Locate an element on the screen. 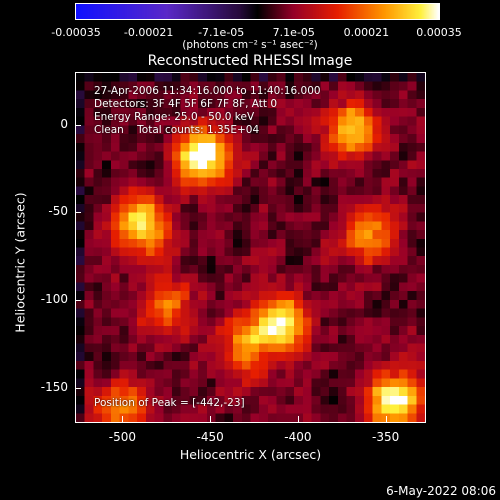  y-axis-label: Heliocentric Y (arcsec) is located at coordinates (20, 262).